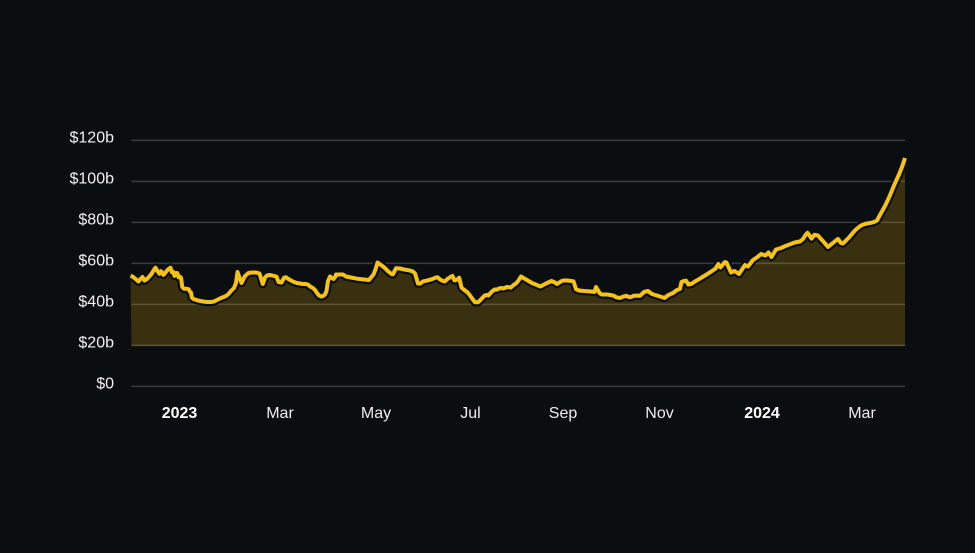 The width and height of the screenshot is (975, 553). Describe the element at coordinates (659, 413) in the screenshot. I see `svg-text: Nov` at that location.